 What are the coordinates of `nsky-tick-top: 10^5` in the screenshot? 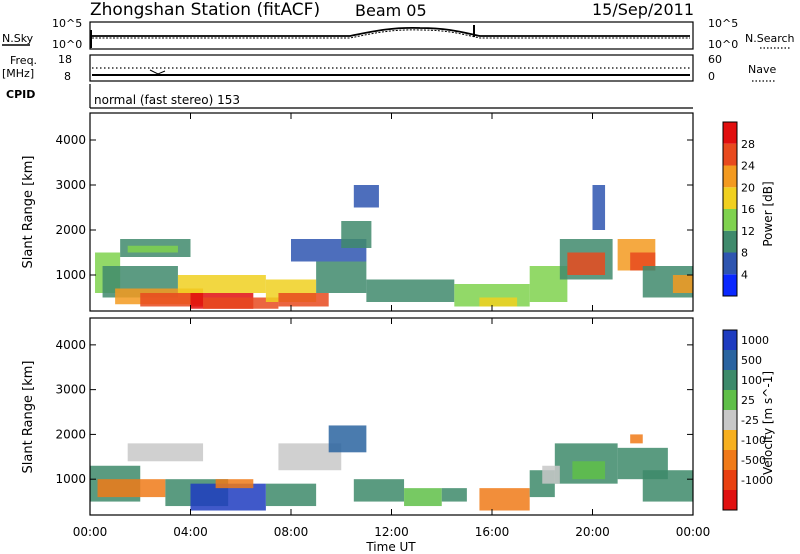 It's located at (67, 23).